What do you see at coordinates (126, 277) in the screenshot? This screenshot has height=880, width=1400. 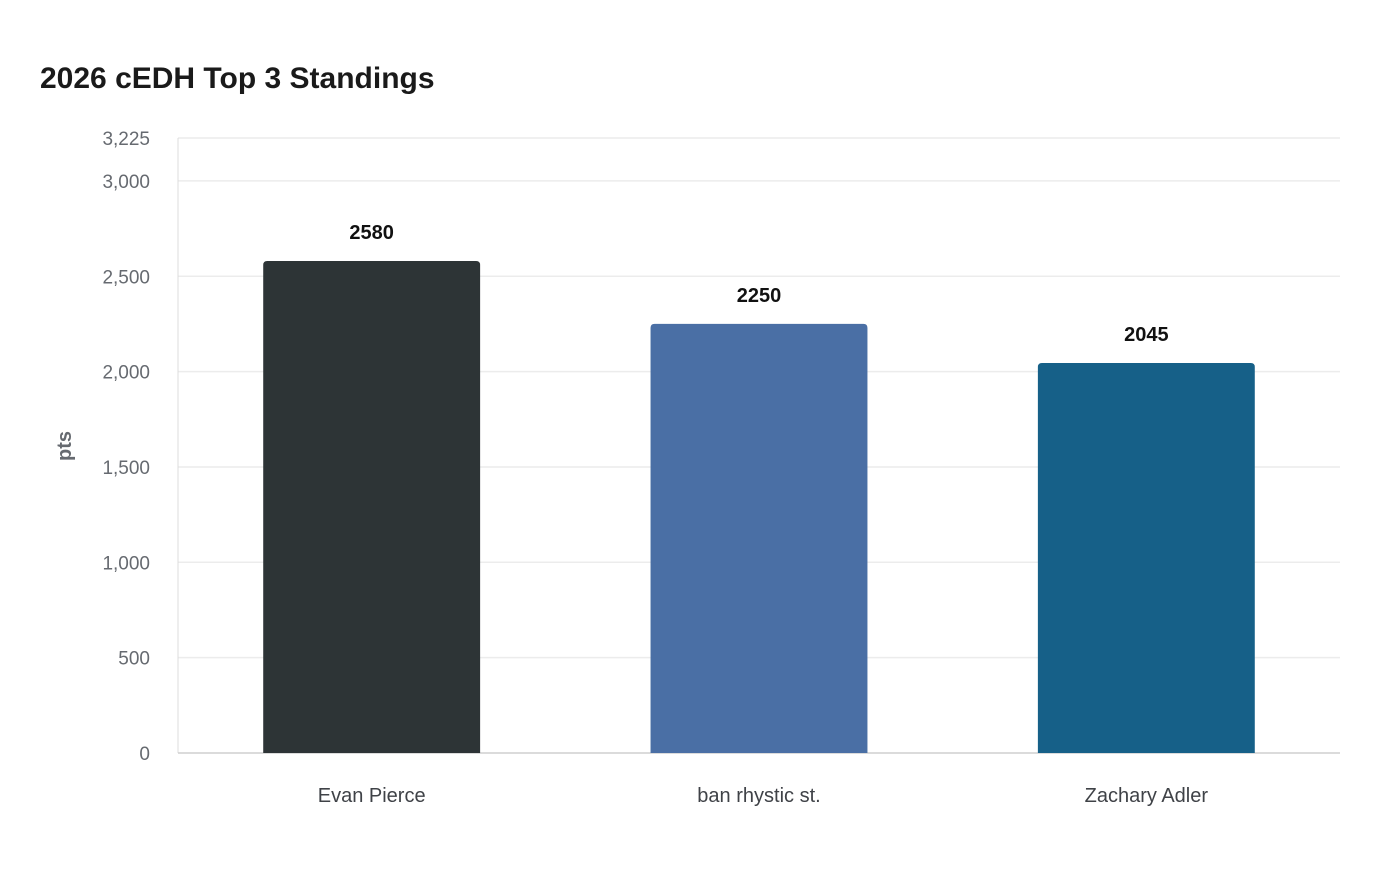 I see `y-tick-label: 2,500` at bounding box center [126, 277].